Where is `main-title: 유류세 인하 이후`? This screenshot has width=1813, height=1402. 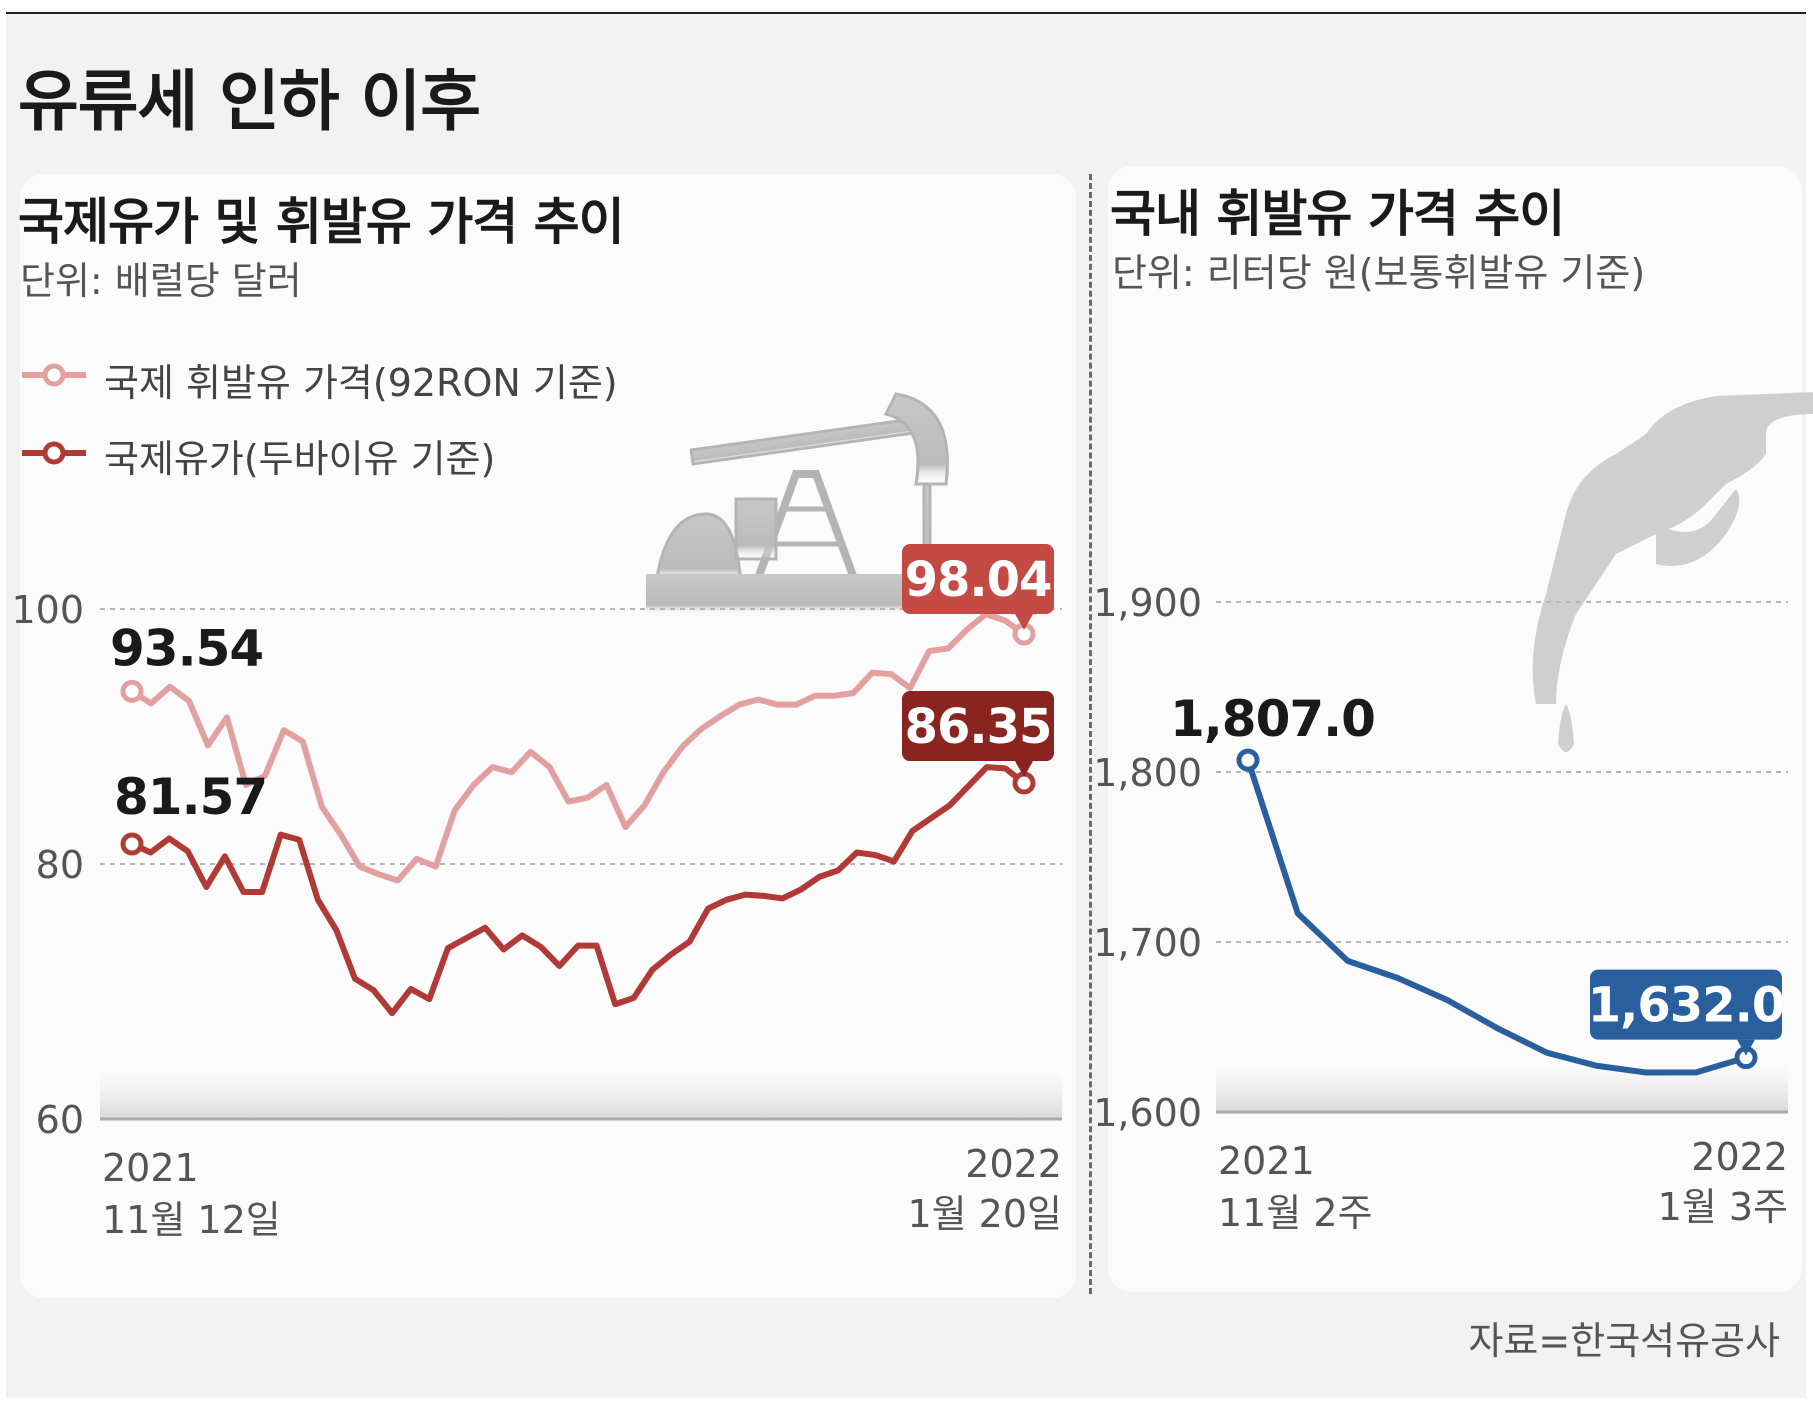
main-title: 유류세 인하 이후 is located at coordinates (249, 101).